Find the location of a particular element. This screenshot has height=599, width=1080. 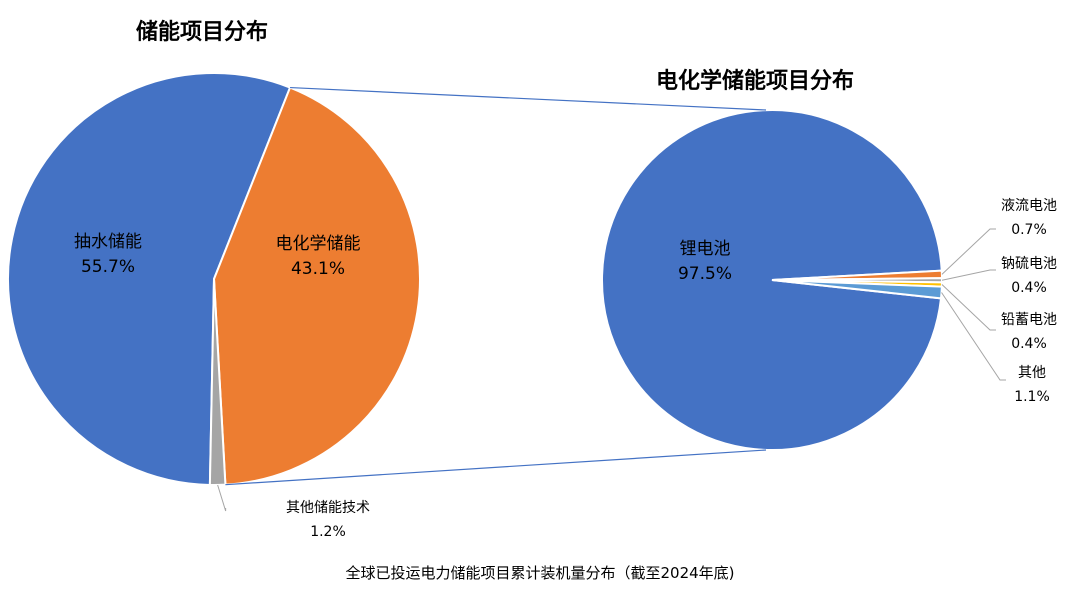

left-label-slice-0: 抽水储能 55.7% is located at coordinates (108, 254).